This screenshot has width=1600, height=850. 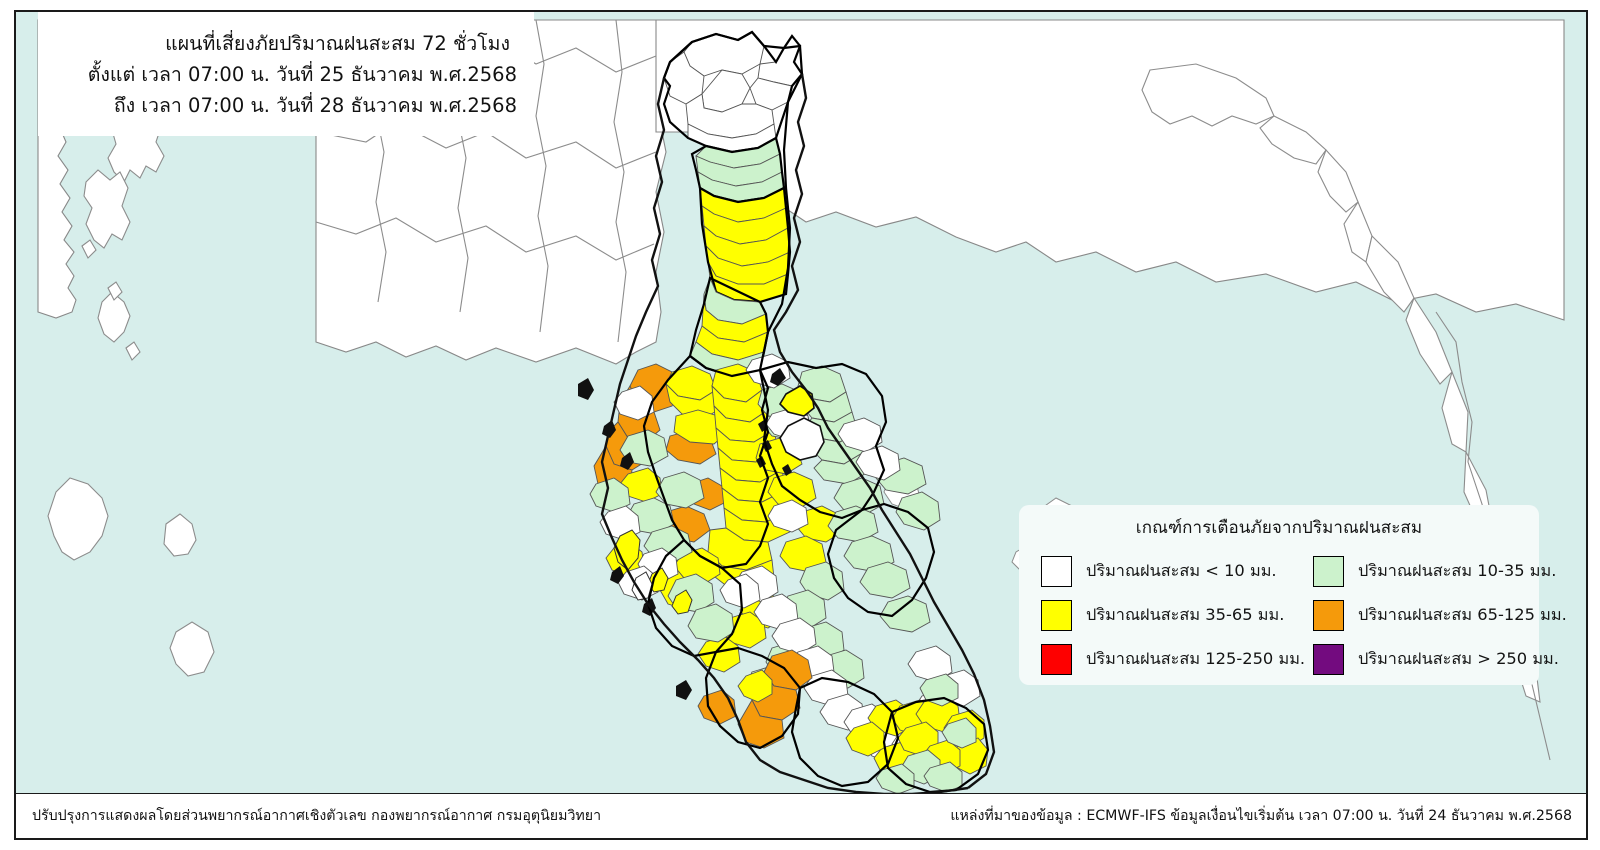 I want to click on outline-ranong-phangnga, so click(x=706, y=462).